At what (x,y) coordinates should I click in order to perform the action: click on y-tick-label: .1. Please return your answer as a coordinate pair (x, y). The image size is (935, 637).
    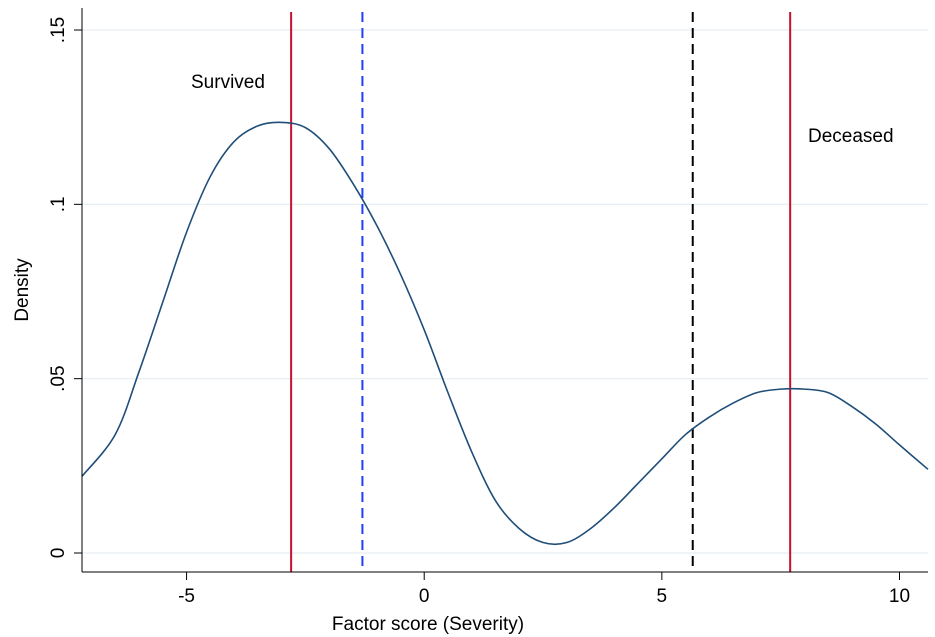
    Looking at the image, I should click on (58, 204).